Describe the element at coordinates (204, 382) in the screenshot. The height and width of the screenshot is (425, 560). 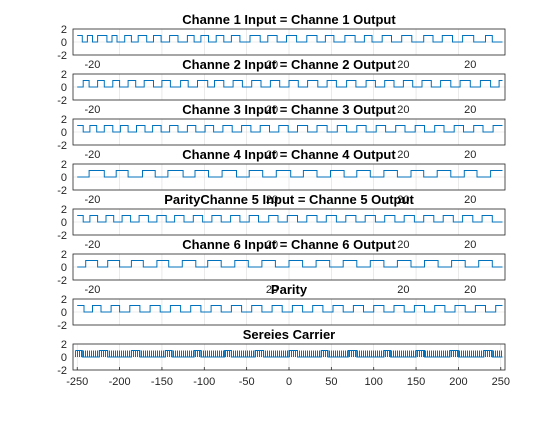
I see `x-tick-label: -100` at that location.